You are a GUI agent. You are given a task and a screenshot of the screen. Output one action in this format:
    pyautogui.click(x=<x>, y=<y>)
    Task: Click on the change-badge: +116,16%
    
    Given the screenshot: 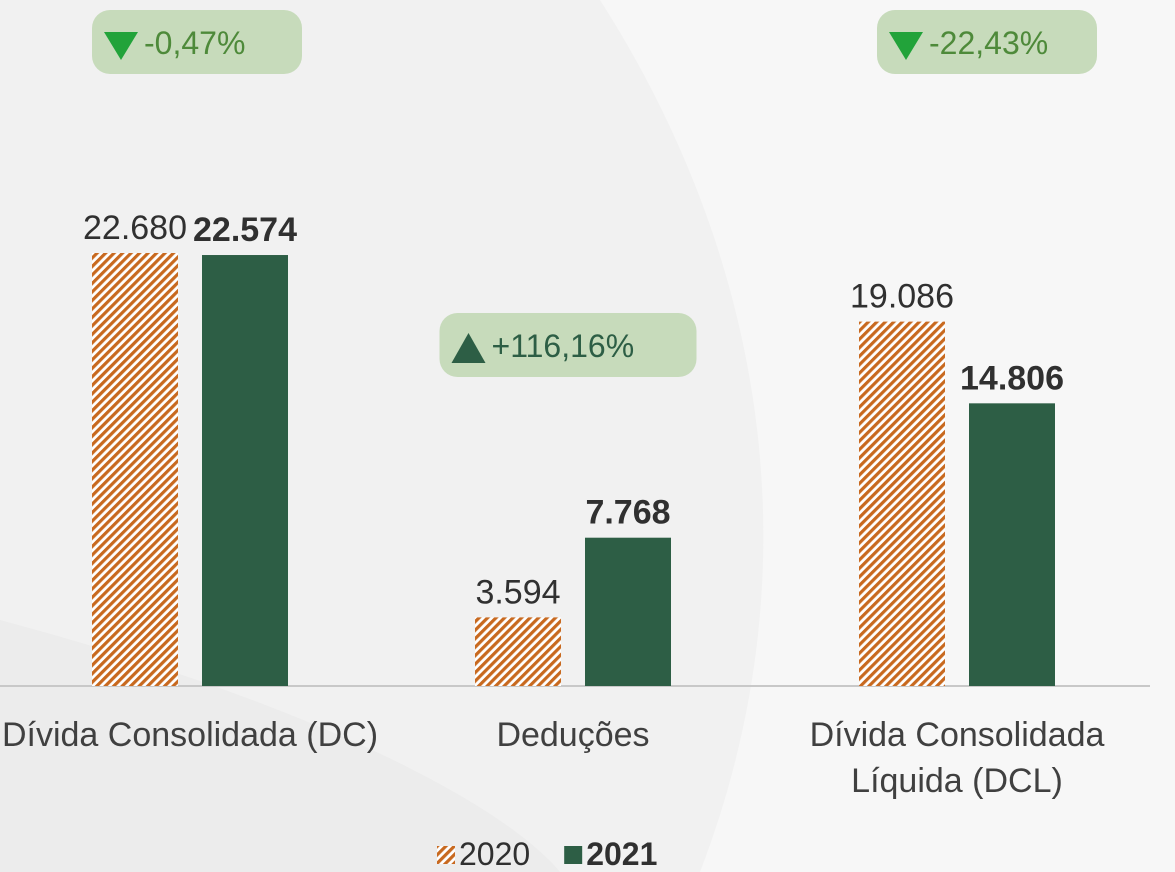 What is the action you would take?
    pyautogui.click(x=568, y=345)
    